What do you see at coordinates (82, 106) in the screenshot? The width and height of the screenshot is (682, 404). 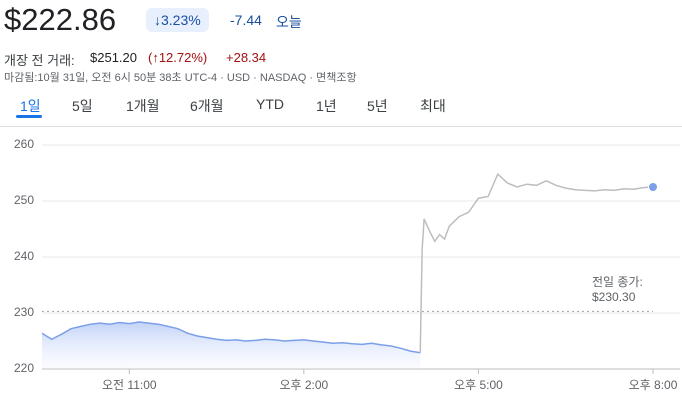 I see `tab: 5일` at bounding box center [82, 106].